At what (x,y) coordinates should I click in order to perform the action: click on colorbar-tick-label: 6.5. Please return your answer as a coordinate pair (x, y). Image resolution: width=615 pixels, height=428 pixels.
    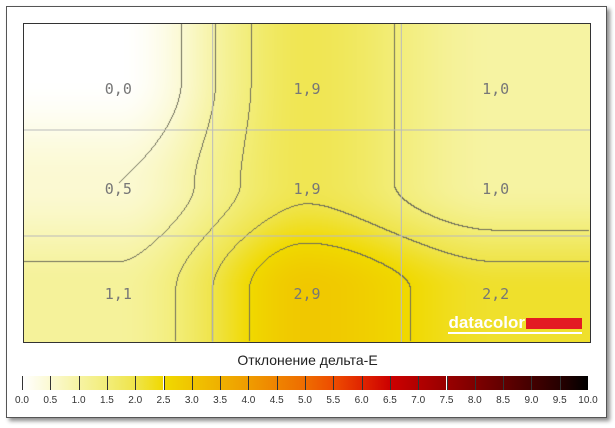
    Looking at the image, I should click on (389, 400).